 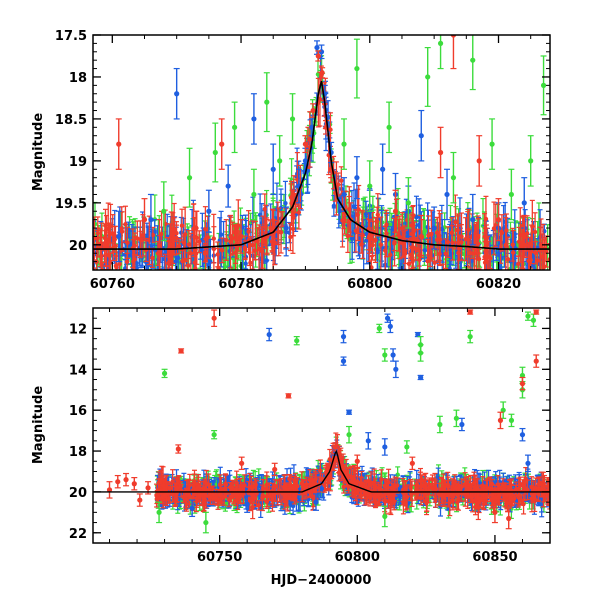 I want to click on y-tick-label: 19, so click(x=78, y=162).